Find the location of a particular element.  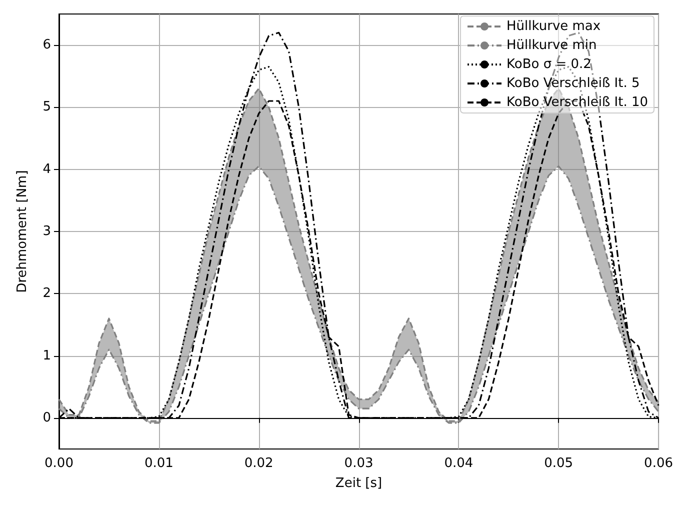

y-tick-label: 1 is located at coordinates (46, 356).